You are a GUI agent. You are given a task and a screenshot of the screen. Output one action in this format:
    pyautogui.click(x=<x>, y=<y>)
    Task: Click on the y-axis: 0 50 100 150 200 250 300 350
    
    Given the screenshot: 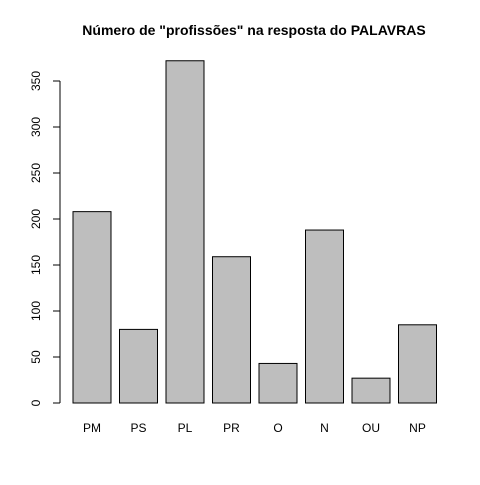 What is the action you would take?
    pyautogui.click(x=45, y=238)
    